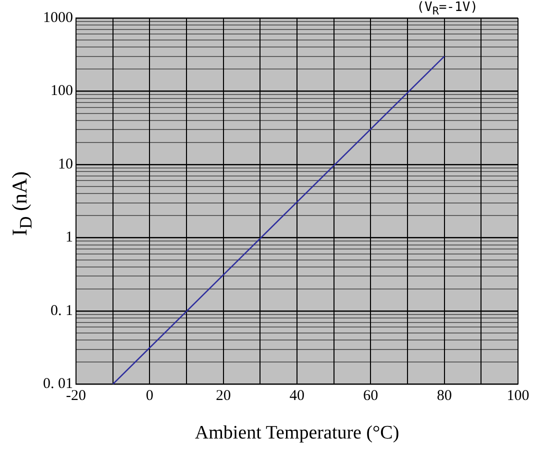  Describe the element at coordinates (65, 164) in the screenshot. I see `y-tick-label: 10` at that location.